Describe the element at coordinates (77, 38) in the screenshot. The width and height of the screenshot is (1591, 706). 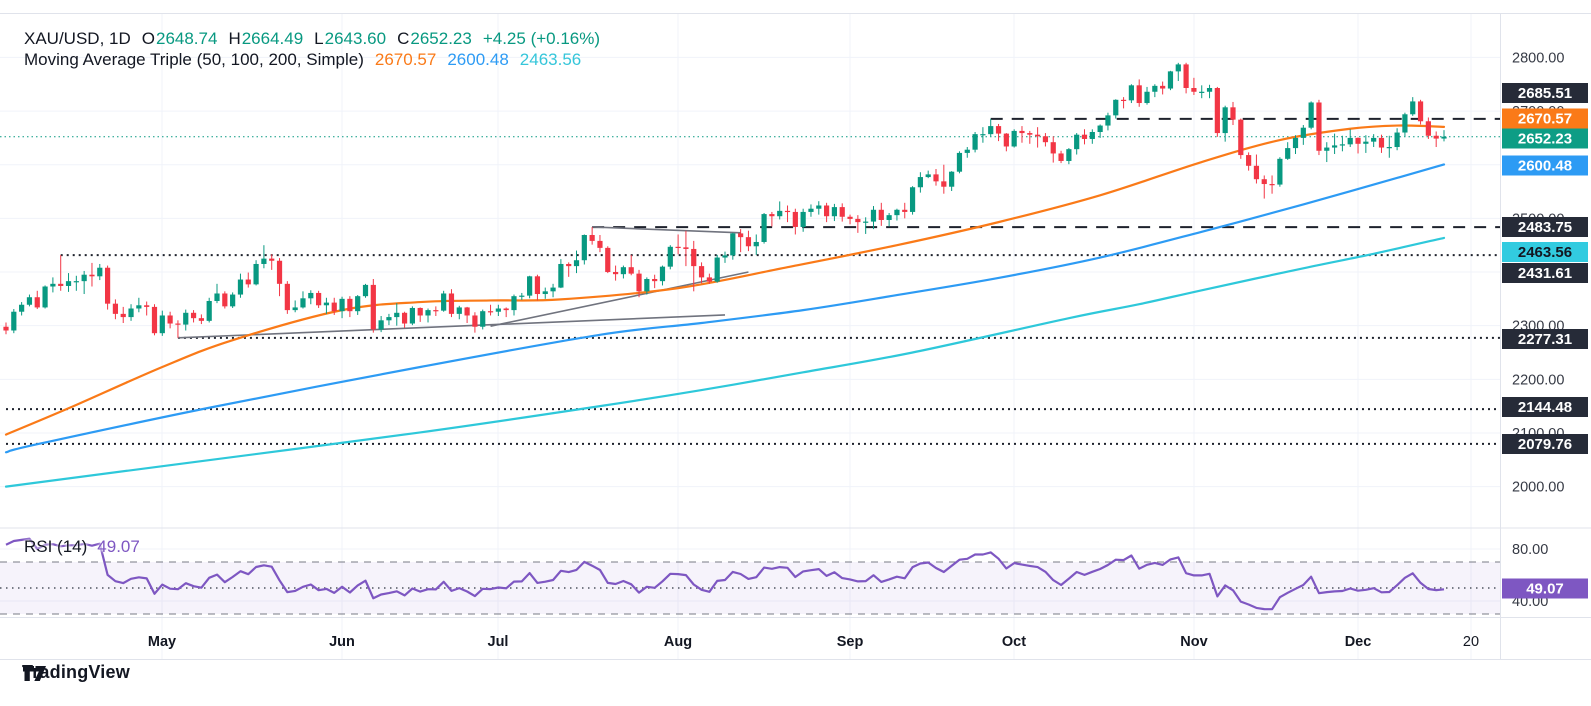
I see `symbol-title: XAU/USD, 1D` at that location.